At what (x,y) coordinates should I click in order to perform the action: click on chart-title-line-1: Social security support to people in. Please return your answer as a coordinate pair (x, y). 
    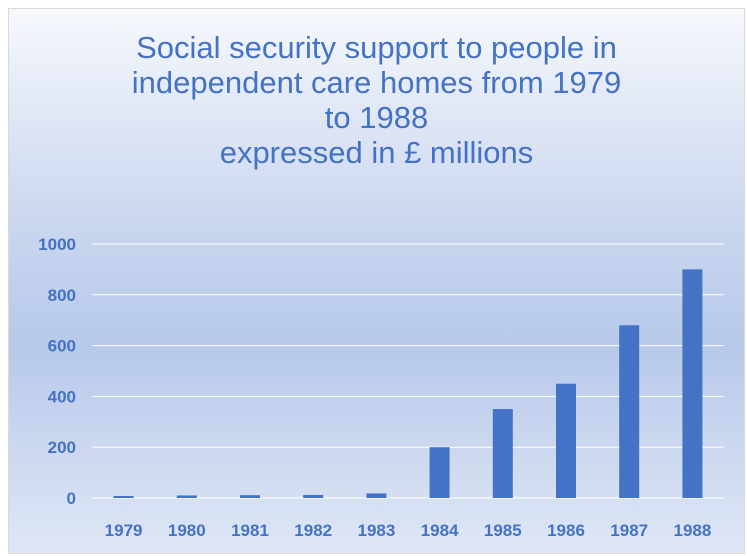
    Looking at the image, I should click on (376, 47).